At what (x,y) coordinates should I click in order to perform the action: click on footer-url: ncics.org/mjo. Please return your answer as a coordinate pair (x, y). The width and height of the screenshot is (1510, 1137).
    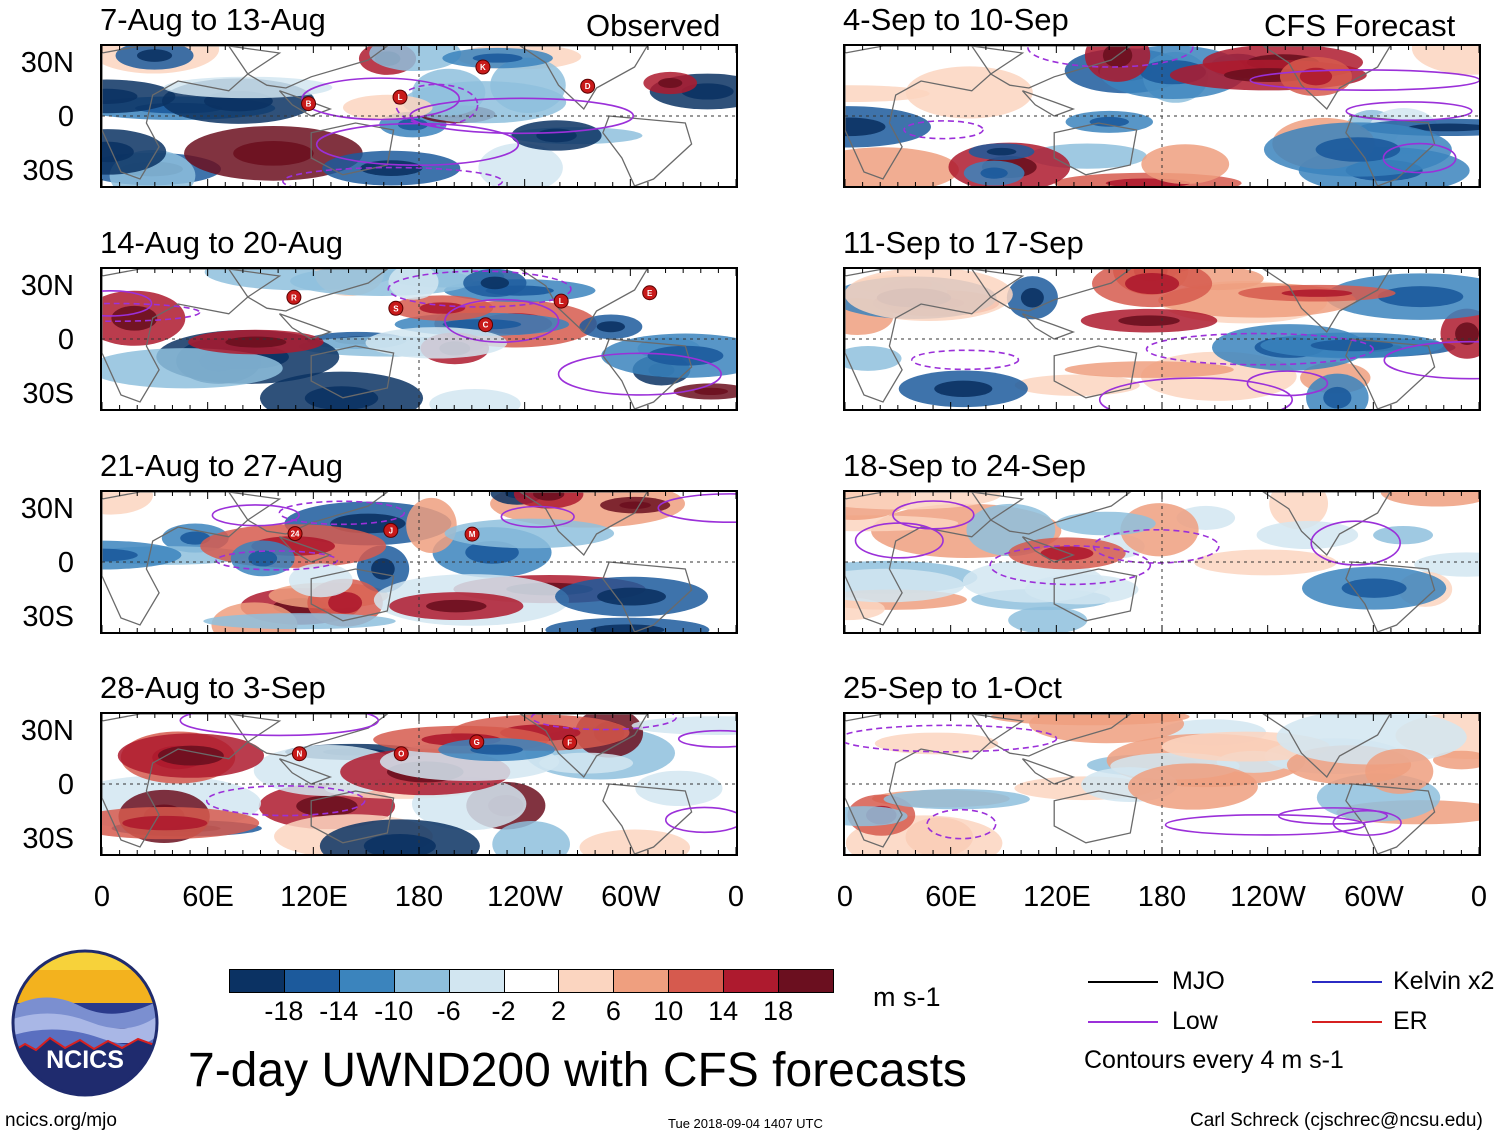
    Looking at the image, I should click on (61, 1120).